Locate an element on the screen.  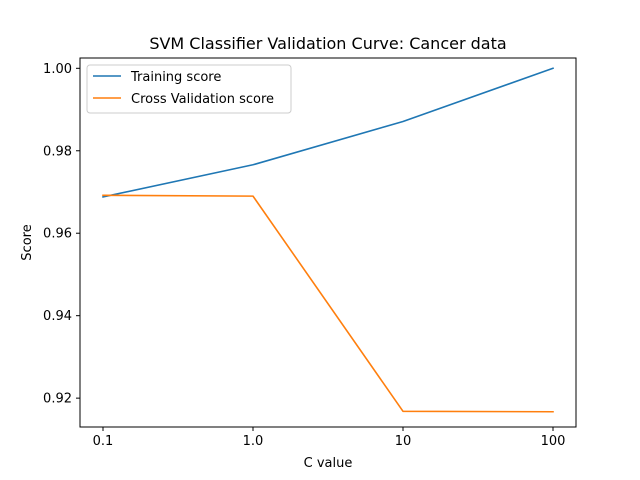
y-axis-label: Score is located at coordinates (27, 242).